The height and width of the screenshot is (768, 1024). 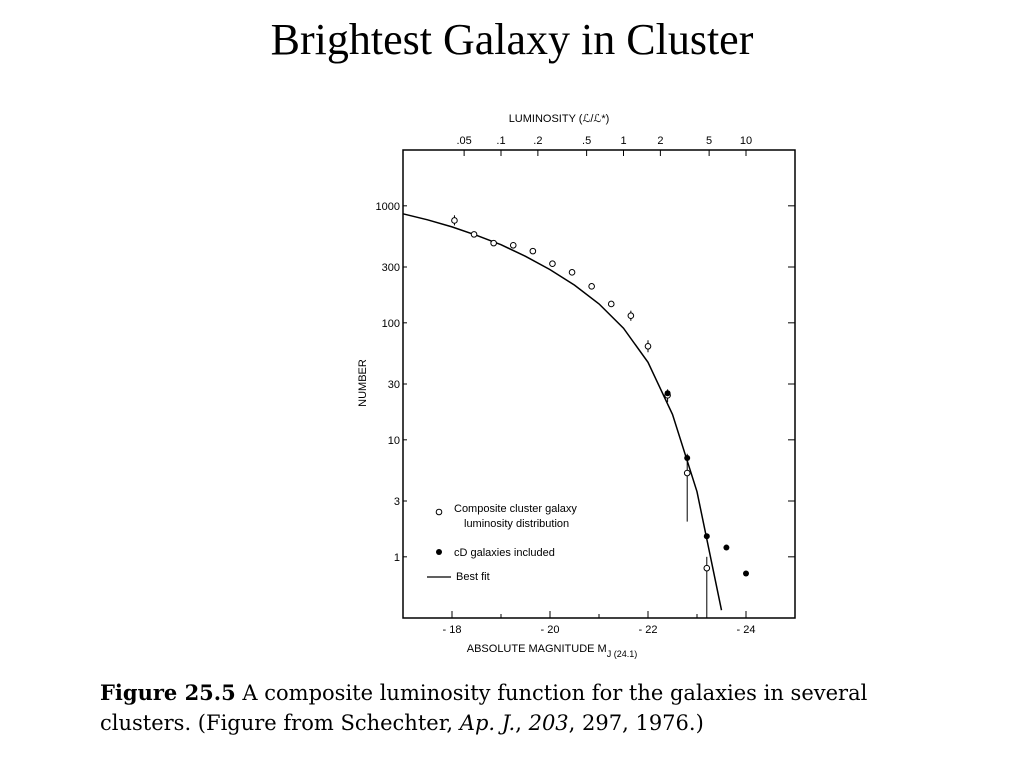 What do you see at coordinates (746, 141) in the screenshot?
I see `top-tick-label: 10` at bounding box center [746, 141].